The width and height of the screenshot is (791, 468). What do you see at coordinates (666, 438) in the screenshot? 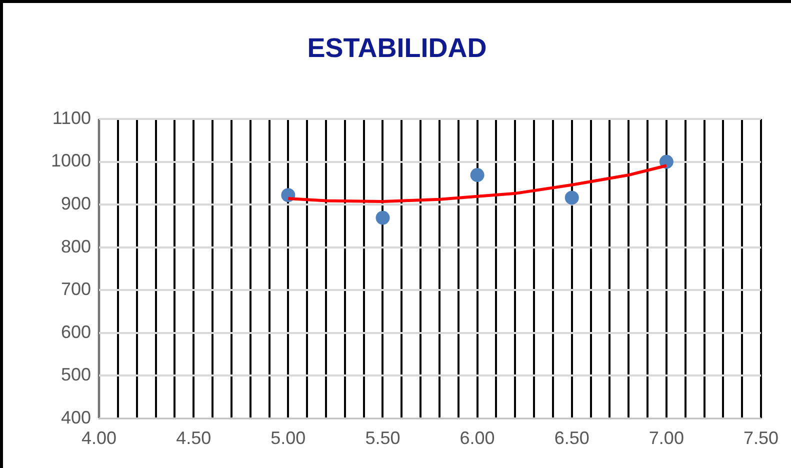
I see `x-tick-label: 7.00` at bounding box center [666, 438].